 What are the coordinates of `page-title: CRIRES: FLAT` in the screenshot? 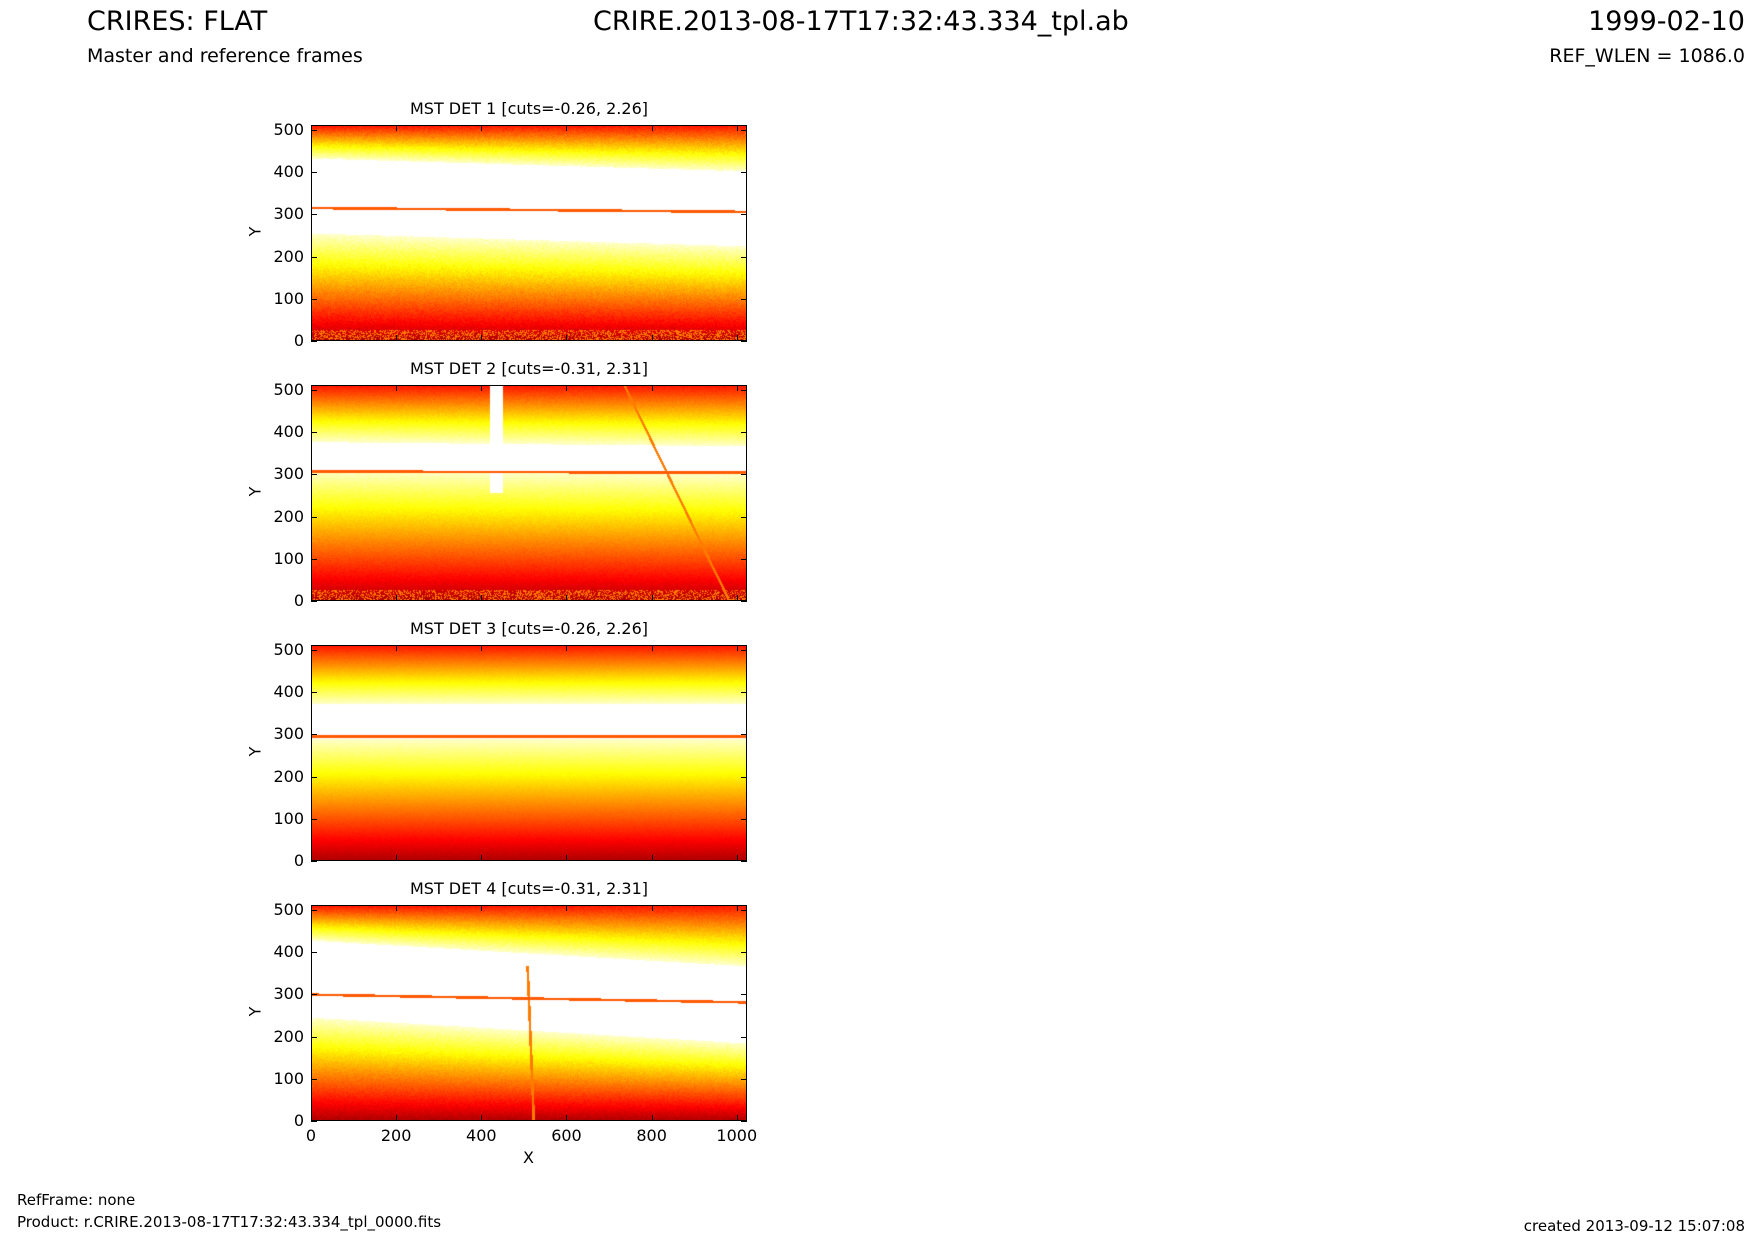 It's located at (177, 21).